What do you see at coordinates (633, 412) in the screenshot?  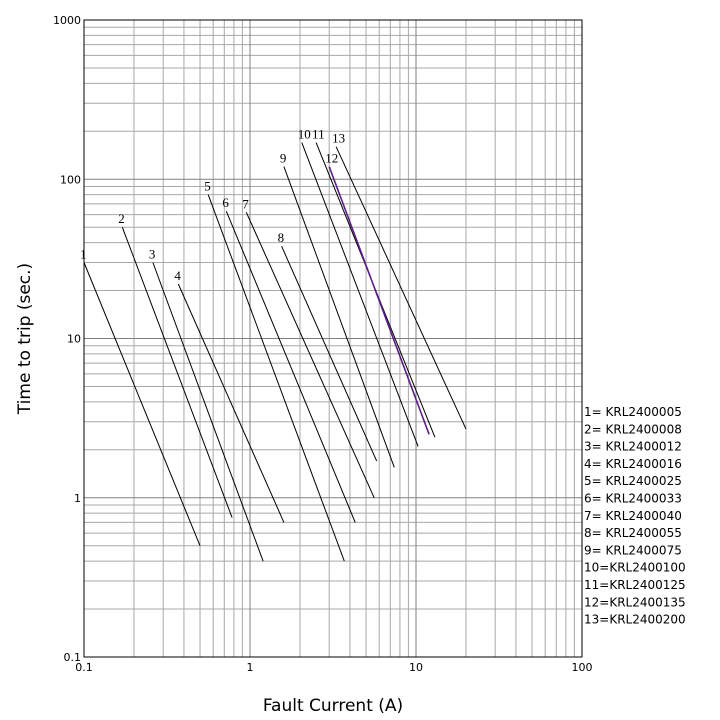 I see `legend-item-1: 1= KRL2400005` at bounding box center [633, 412].